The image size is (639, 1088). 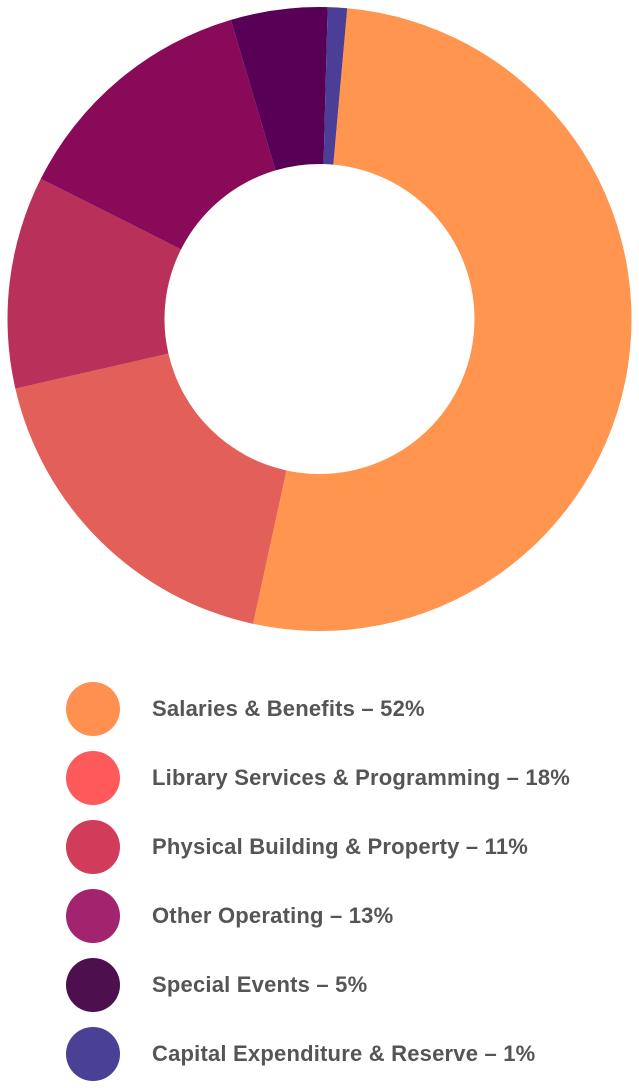 I want to click on legend-item: Library Services & Programming – 18%, so click(x=318, y=777).